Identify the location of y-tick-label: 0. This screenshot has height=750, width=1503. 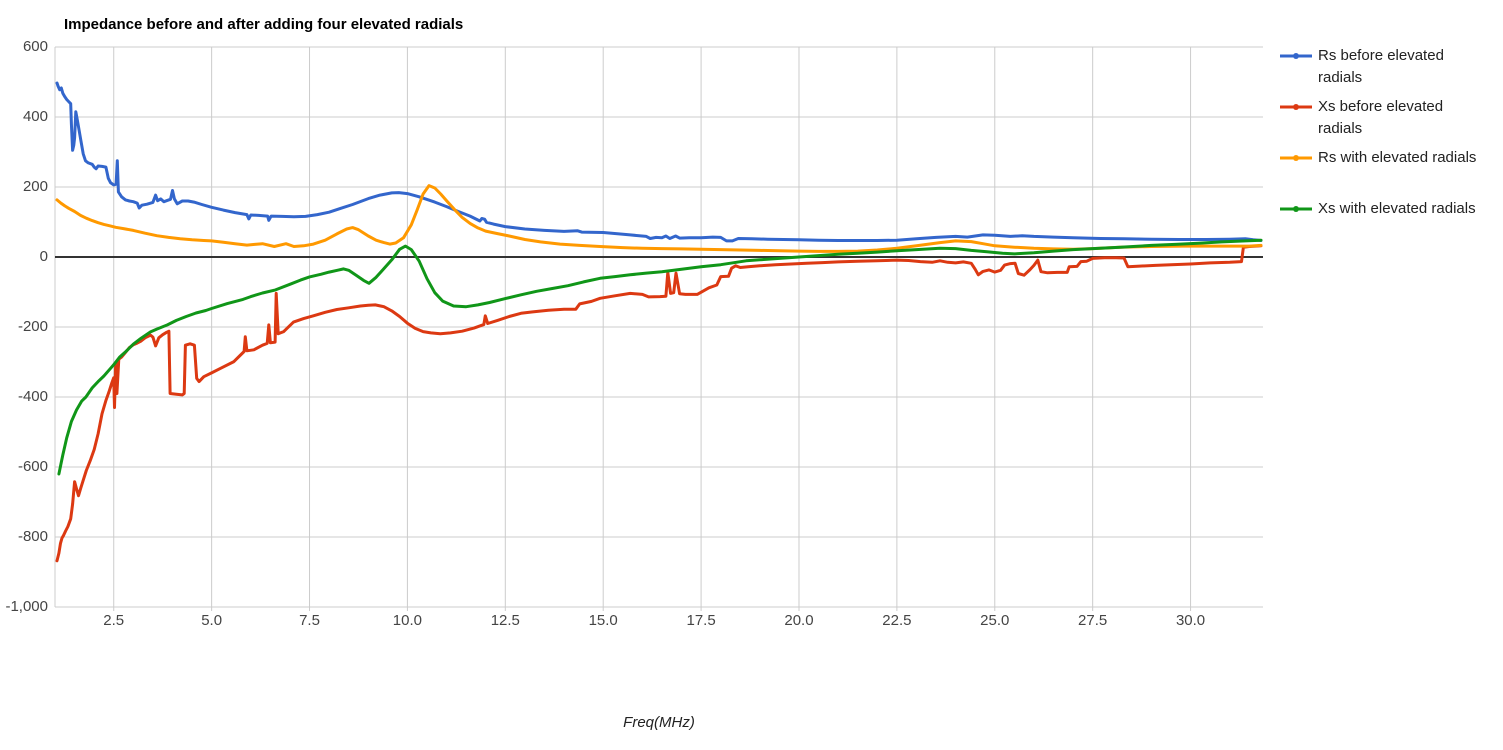
(43, 256).